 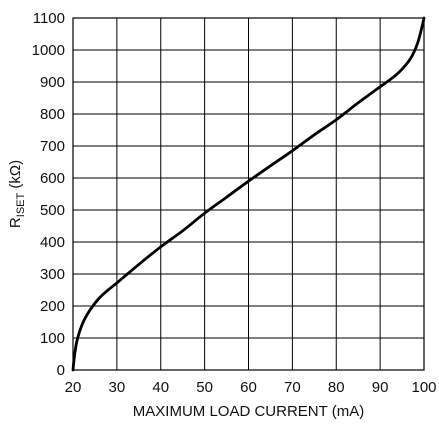 I want to click on x-tick-label-50: 50, so click(x=204, y=387).